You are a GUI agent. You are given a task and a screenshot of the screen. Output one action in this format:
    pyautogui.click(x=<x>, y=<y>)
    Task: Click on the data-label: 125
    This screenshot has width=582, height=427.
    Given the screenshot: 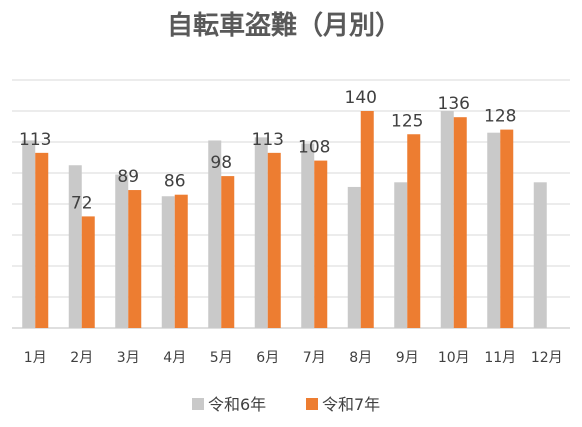 What is the action you would take?
    pyautogui.click(x=407, y=121)
    